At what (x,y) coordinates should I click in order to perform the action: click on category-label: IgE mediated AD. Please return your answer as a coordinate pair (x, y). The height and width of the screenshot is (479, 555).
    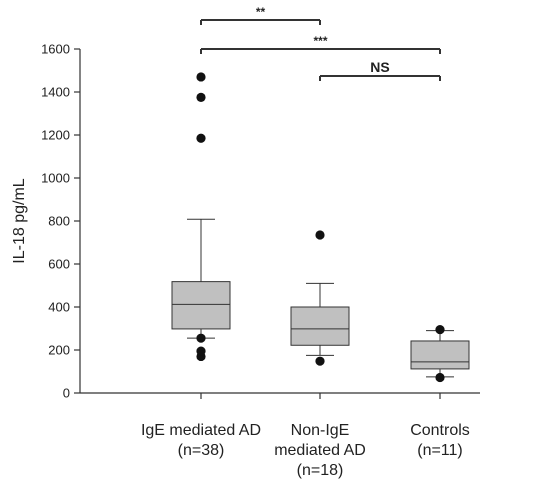
    Looking at the image, I should click on (201, 430).